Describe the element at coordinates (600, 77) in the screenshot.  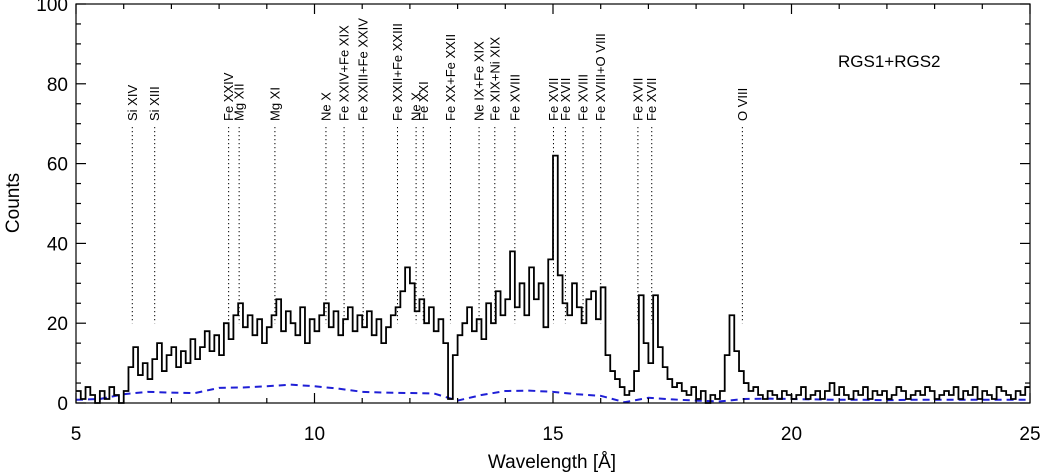
I see `line-marker-label-18: Fe XVIII+O VIII` at that location.